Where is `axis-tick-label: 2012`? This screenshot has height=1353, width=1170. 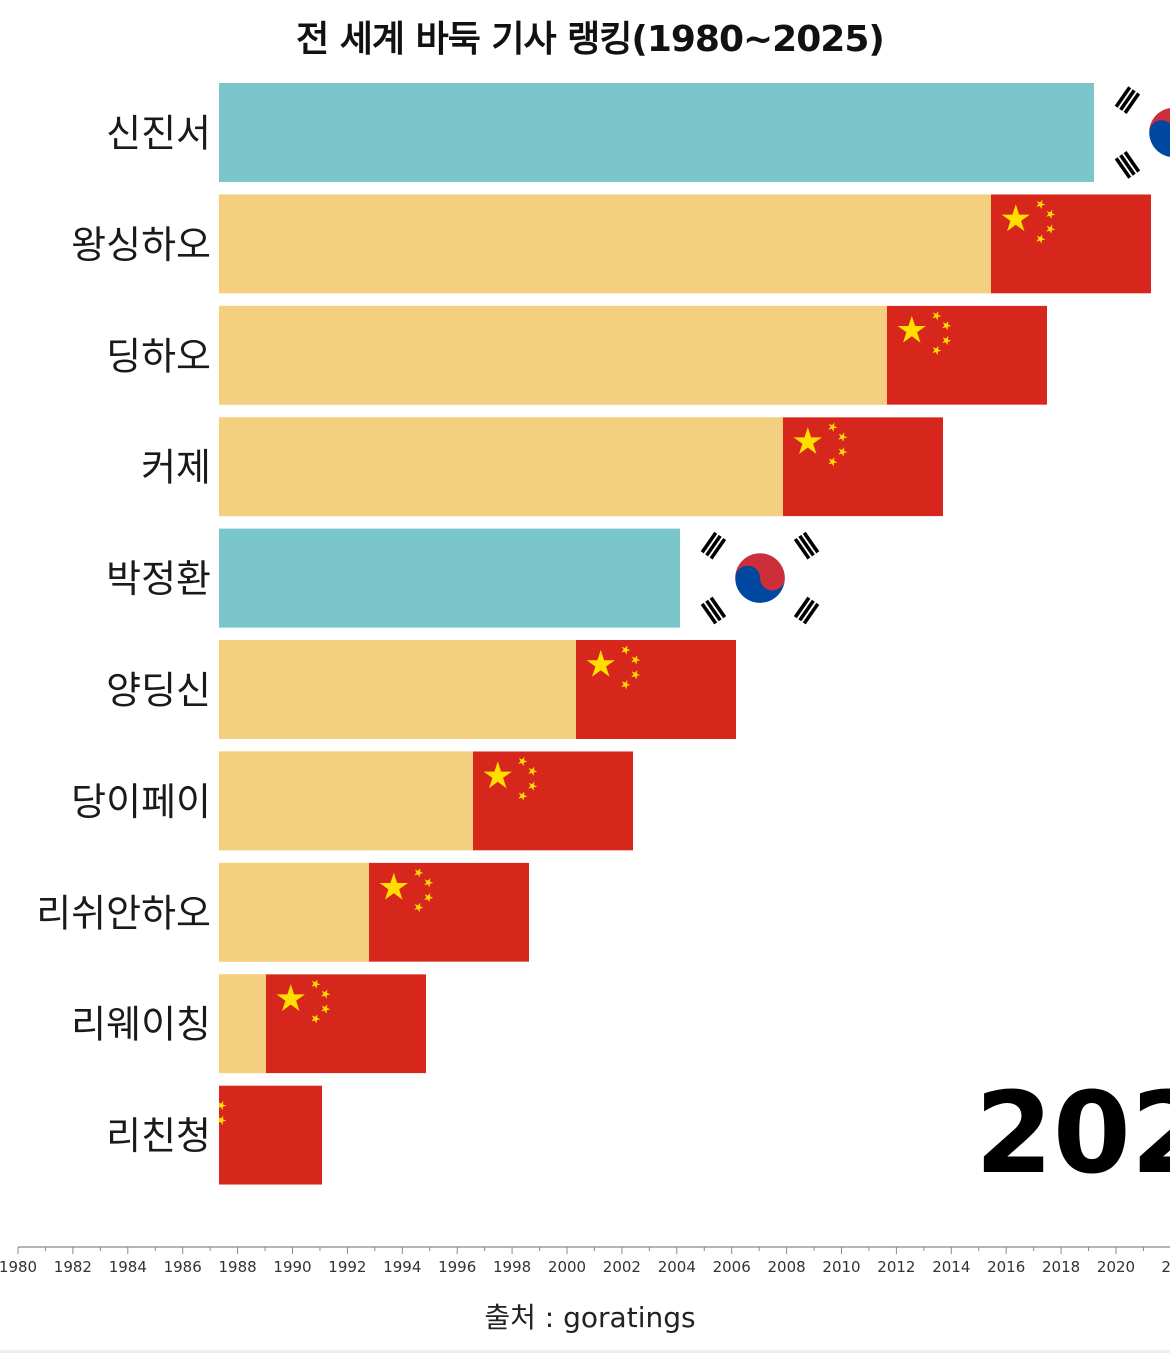 axis-tick-label: 2012 is located at coordinates (896, 1267).